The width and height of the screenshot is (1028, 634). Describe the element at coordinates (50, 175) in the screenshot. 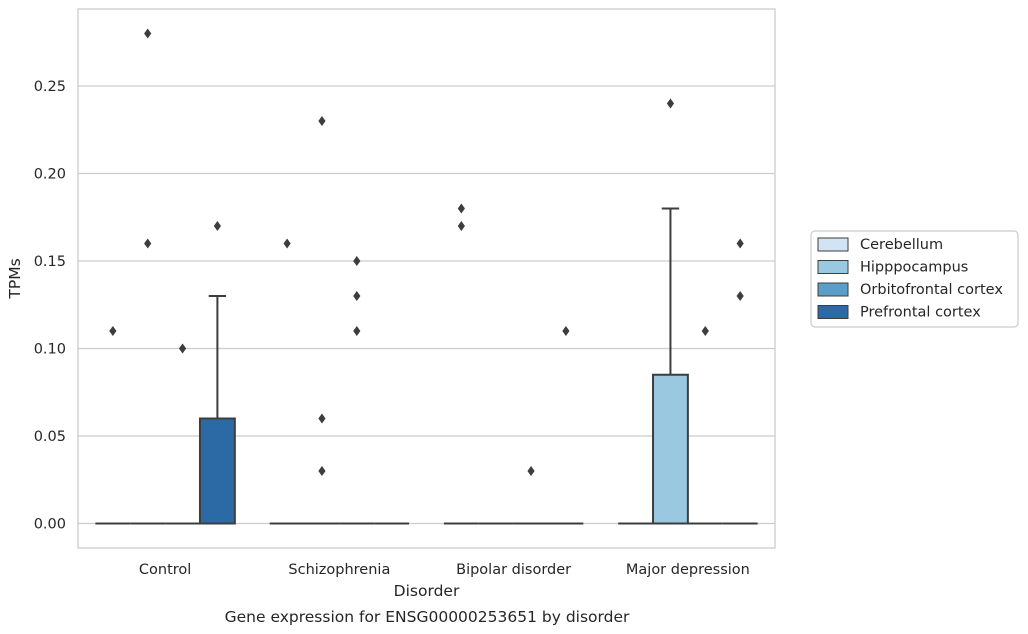

I see `y-tick-label: 0.20` at that location.